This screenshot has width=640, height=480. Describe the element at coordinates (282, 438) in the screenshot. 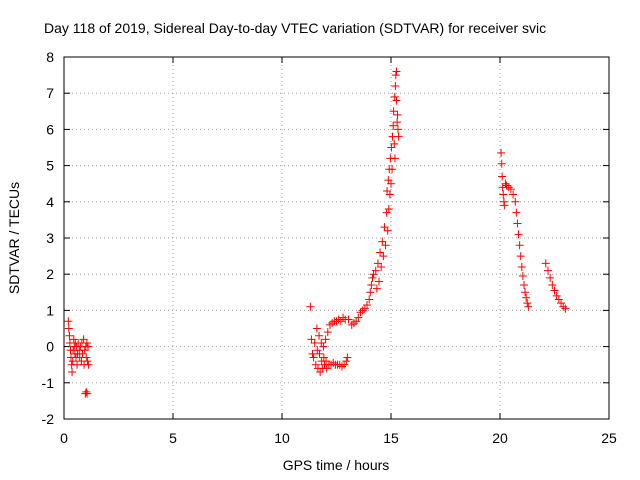

I see `x-tick-label: 10` at that location.